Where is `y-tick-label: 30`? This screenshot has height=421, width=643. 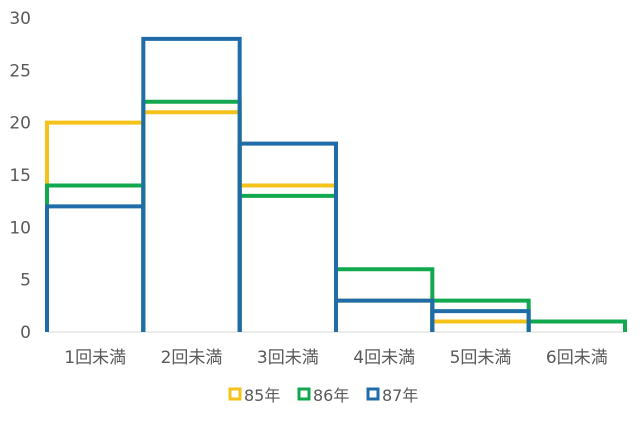 y-tick-label: 30 is located at coordinates (20, 19).